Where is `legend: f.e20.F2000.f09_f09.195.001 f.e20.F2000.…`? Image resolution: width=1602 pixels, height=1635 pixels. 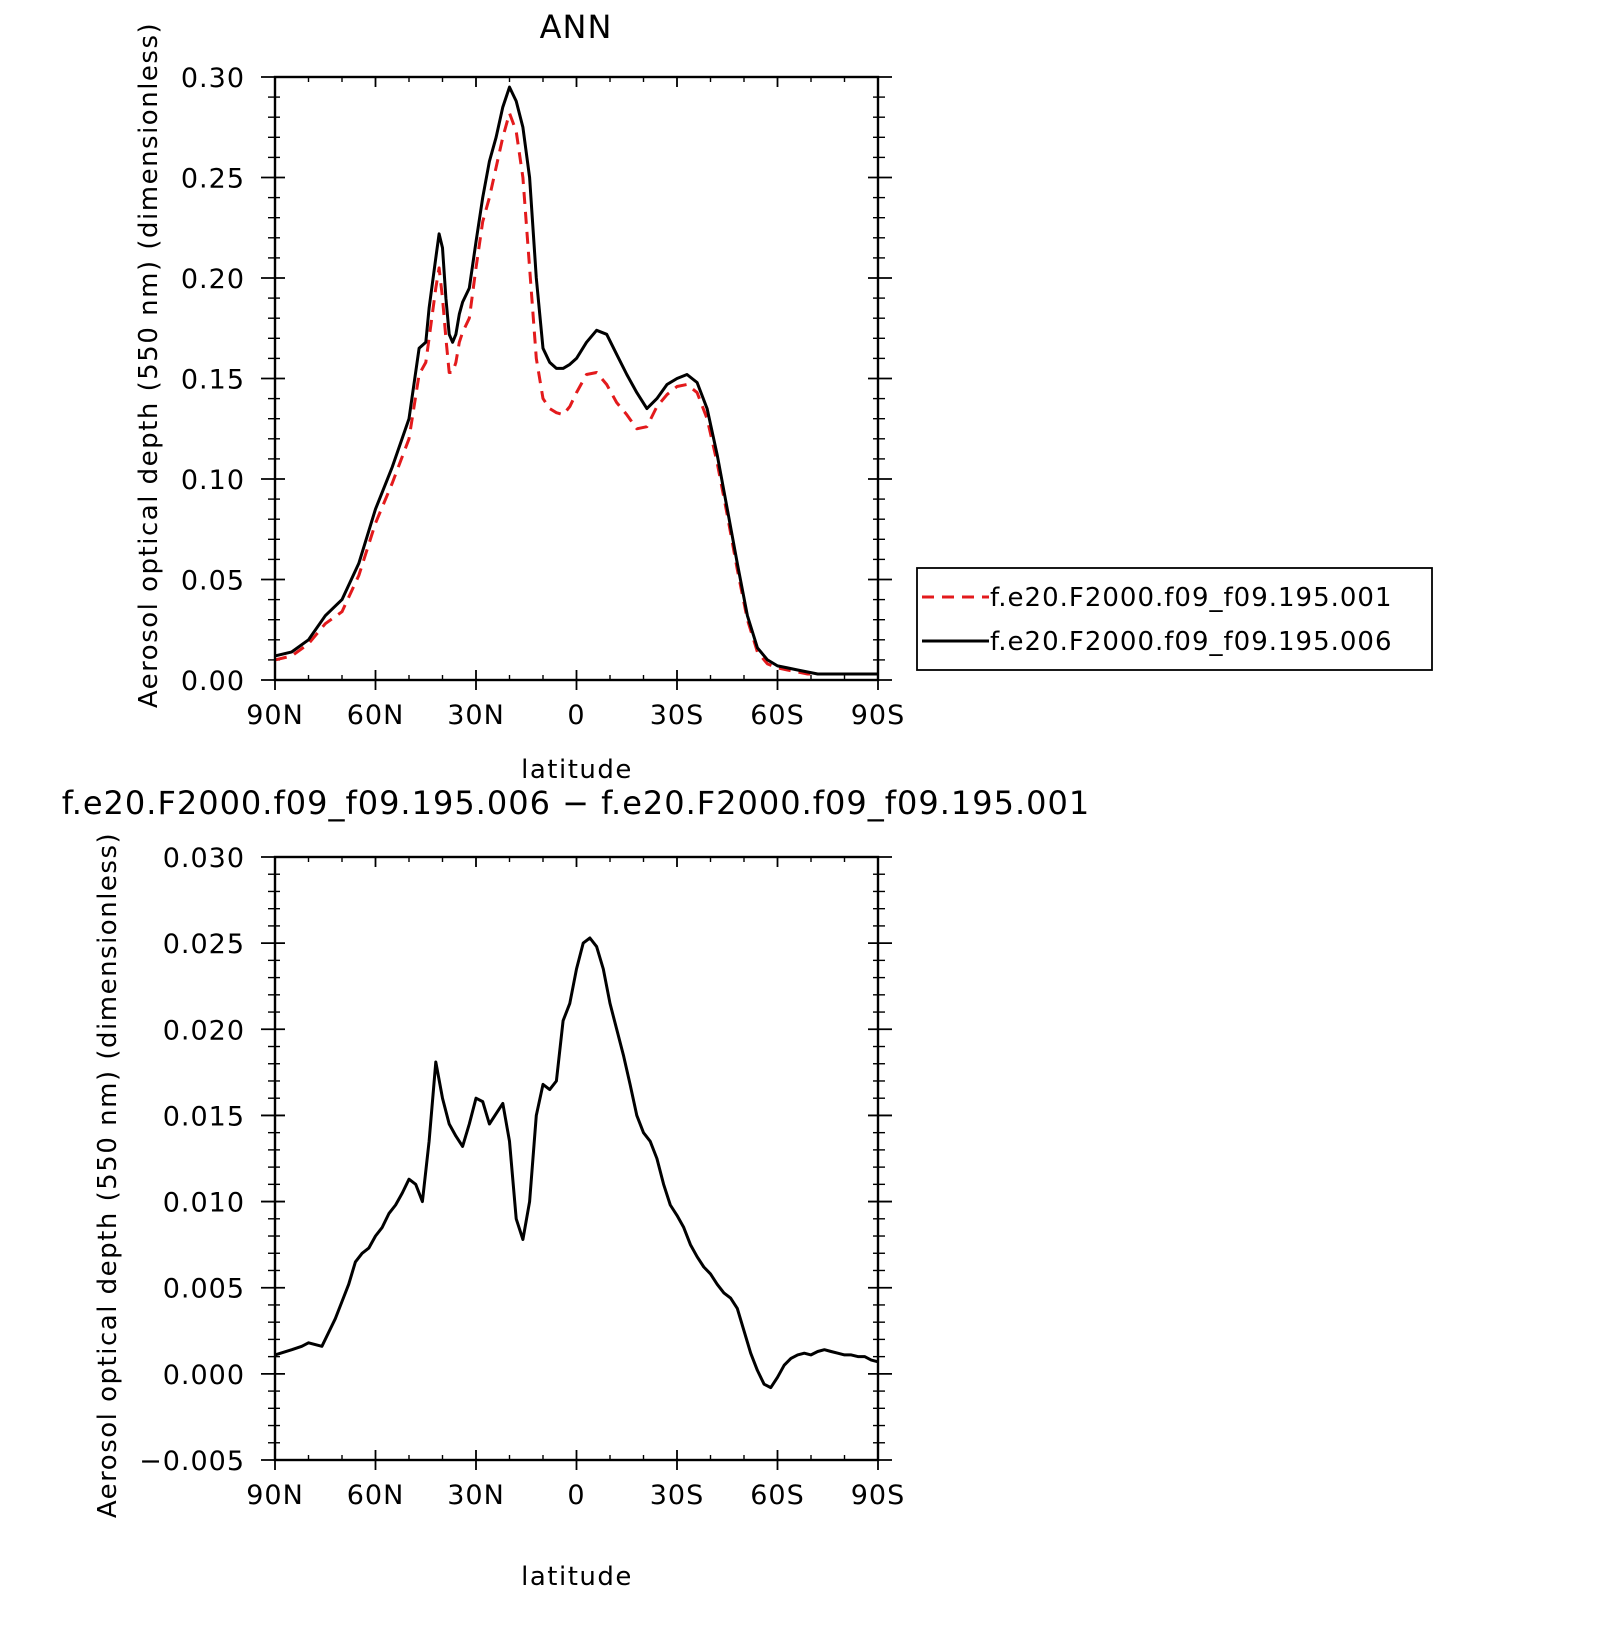
legend: f.e20.F2000.f09_f09.195.001 f.e20.F2000.… is located at coordinates (1174, 619).